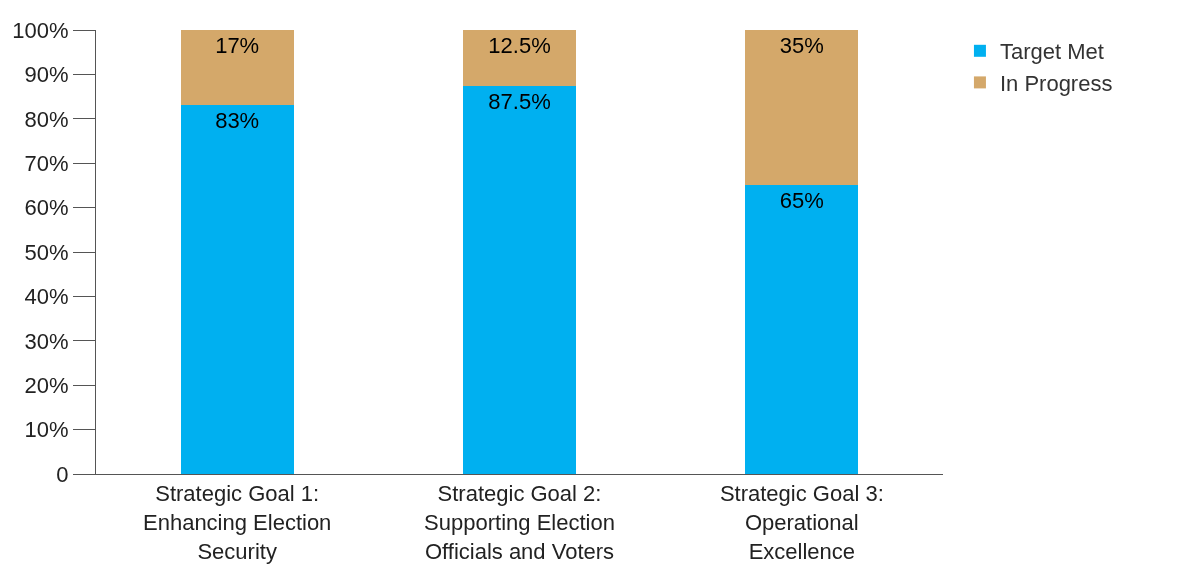  What do you see at coordinates (46, 208) in the screenshot?
I see `y-tick-label: 60%` at bounding box center [46, 208].